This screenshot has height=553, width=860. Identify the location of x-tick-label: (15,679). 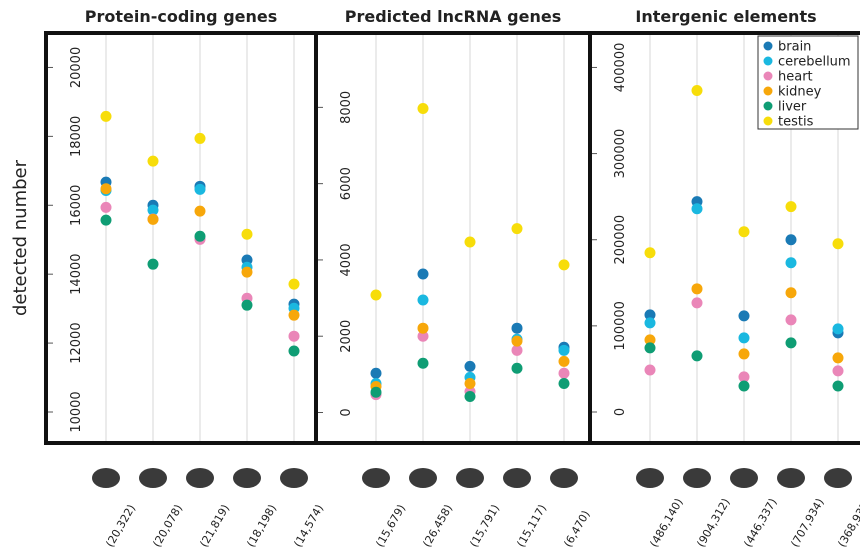
(390, 525).